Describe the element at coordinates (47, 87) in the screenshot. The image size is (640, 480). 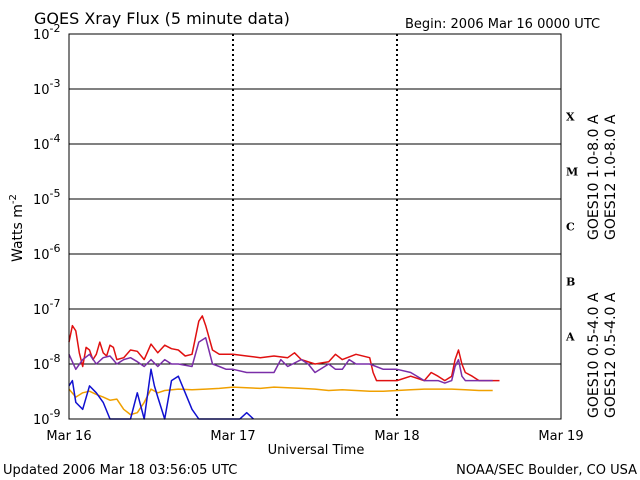
I see `y-tick-label: 10⁻³` at that location.